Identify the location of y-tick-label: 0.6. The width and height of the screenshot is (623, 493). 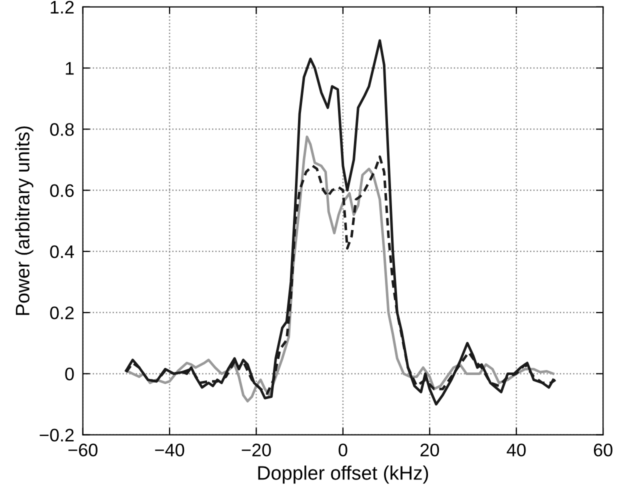
(62, 191).